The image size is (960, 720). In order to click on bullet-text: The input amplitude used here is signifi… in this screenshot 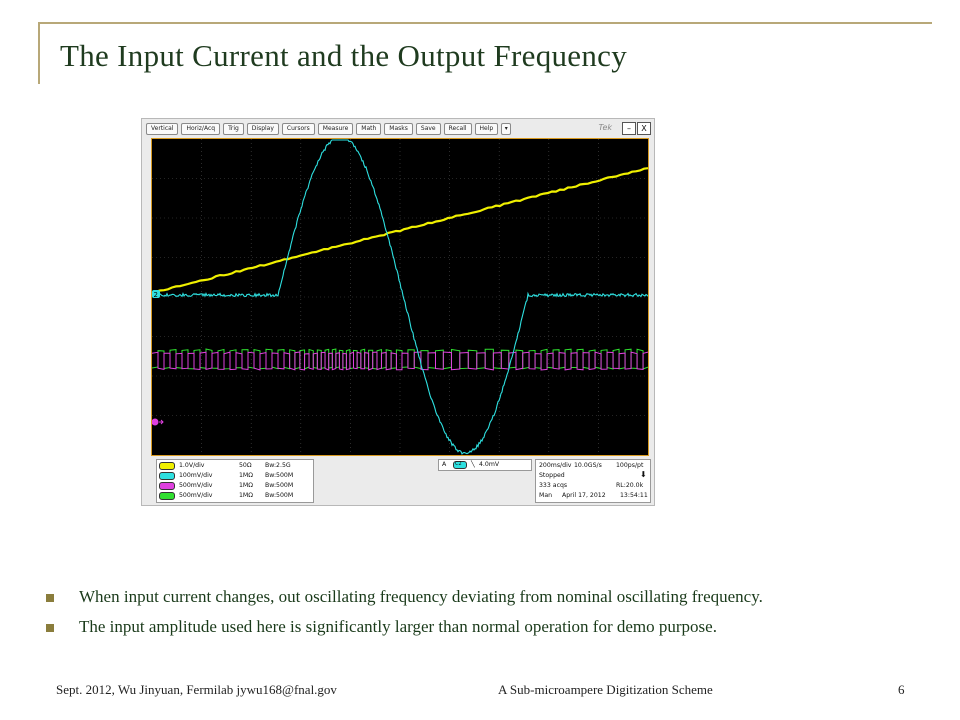, I will do `click(398, 626)`.